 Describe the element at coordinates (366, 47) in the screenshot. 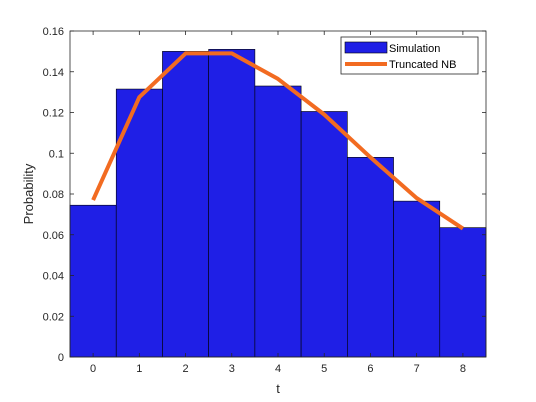

I see `legend-swatch-simulation` at that location.